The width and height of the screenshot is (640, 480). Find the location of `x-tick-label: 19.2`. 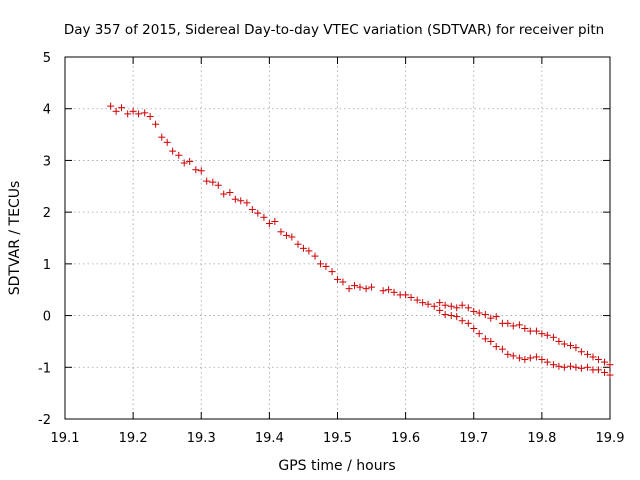

x-tick-label: 19.2 is located at coordinates (133, 438).